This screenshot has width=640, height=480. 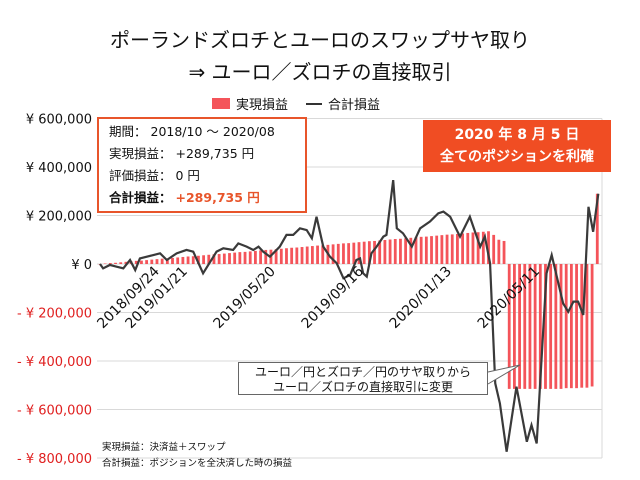 What do you see at coordinates (54, 314) in the screenshot?
I see `y-tick-label: - ¥ 200,000` at bounding box center [54, 314].